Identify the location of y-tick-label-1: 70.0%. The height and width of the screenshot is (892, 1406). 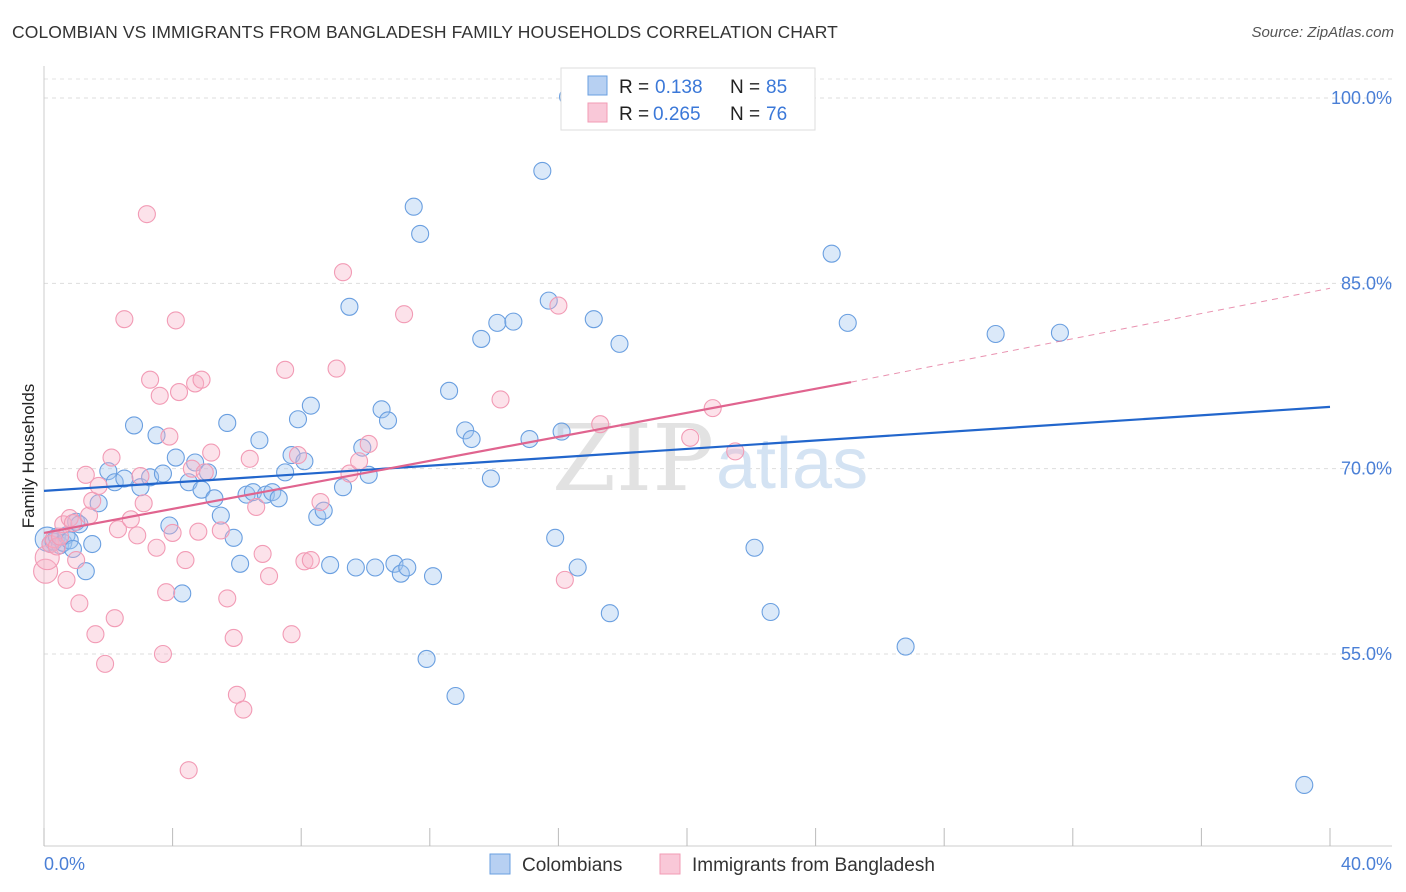
(1366, 469).